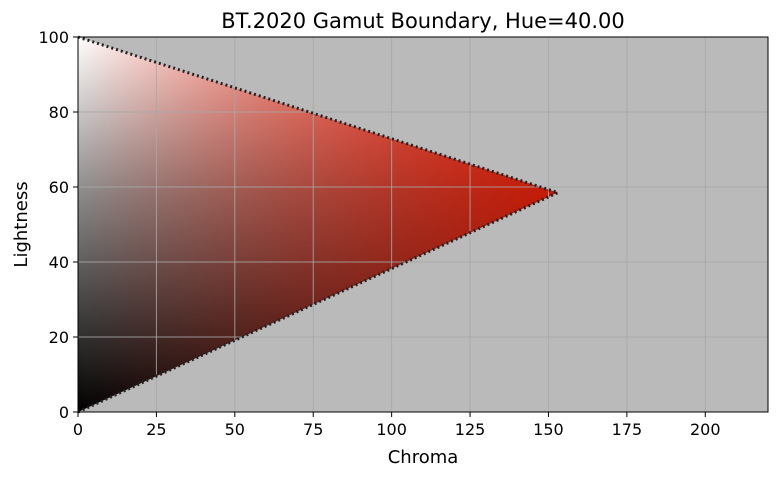 This screenshot has height=478, width=778. I want to click on x-axis: 0 25 50 75 100 125 150 175 200, so click(397, 425).